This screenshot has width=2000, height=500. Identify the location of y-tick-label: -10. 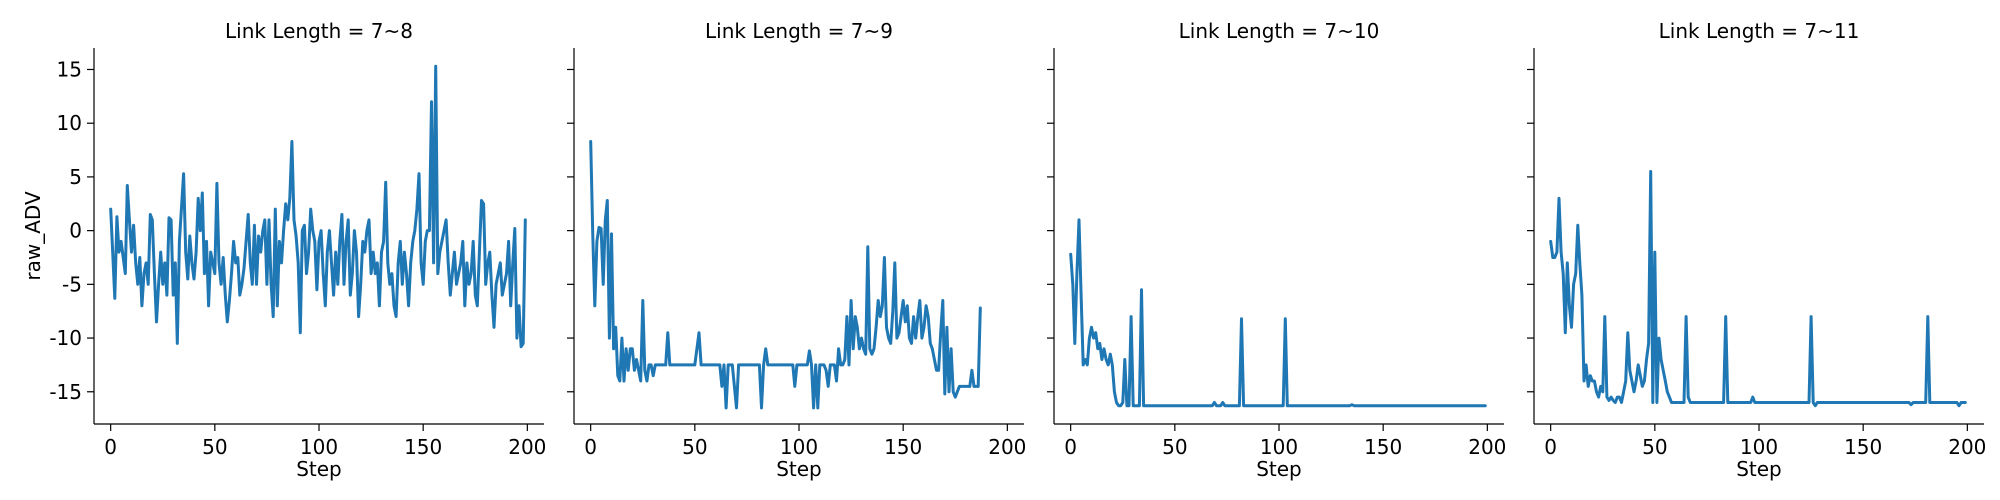
(65, 338).